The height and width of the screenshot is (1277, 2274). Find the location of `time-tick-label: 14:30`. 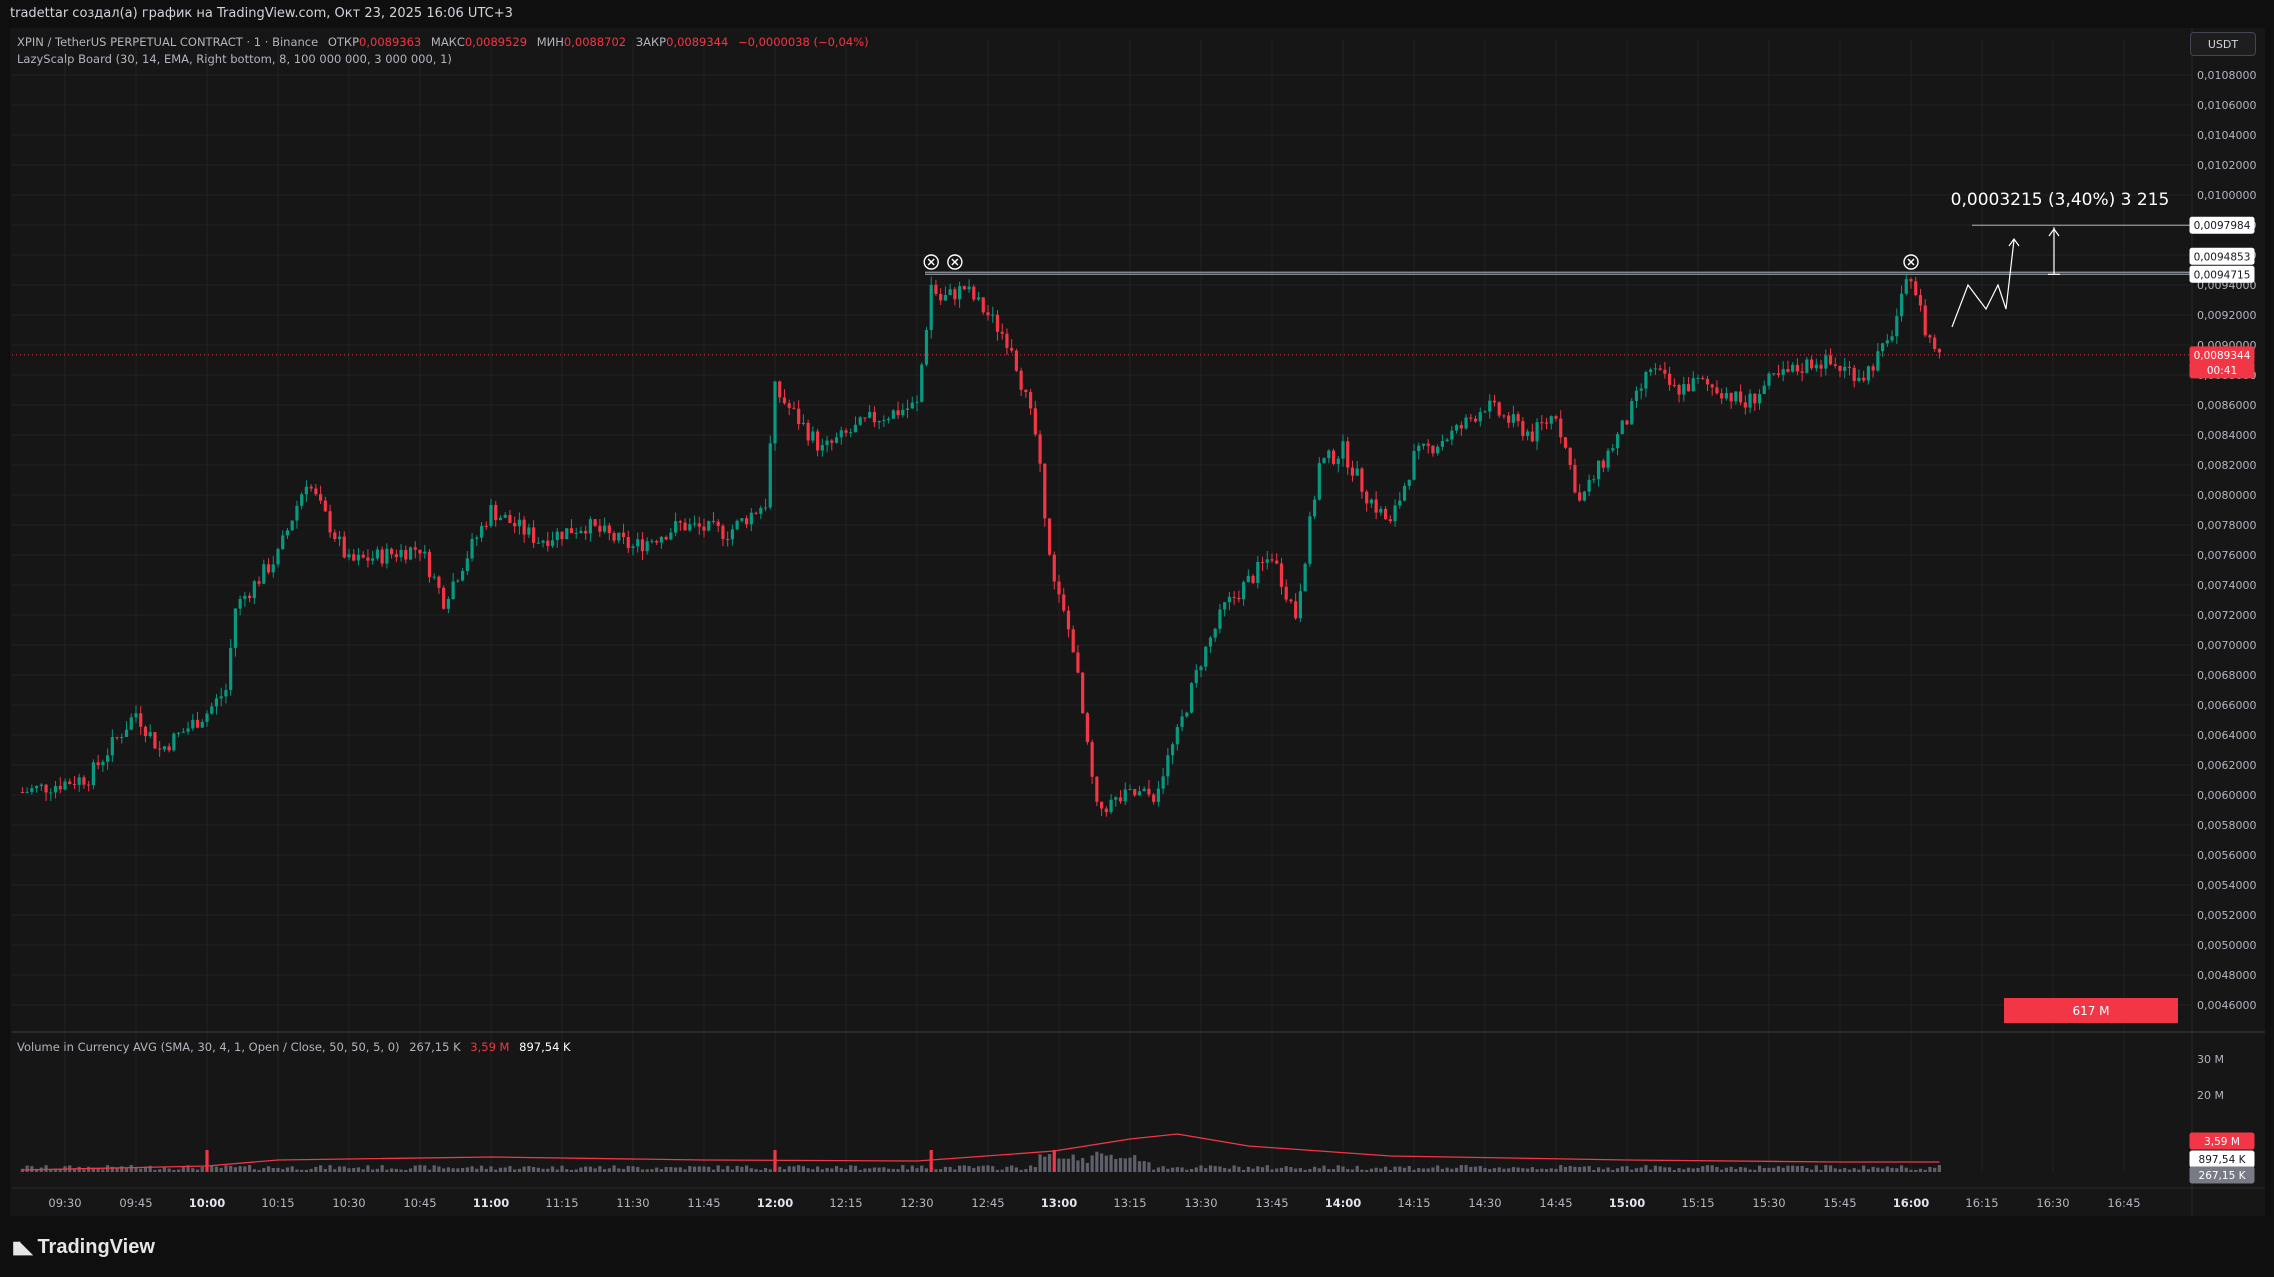

time-tick-label: 14:30 is located at coordinates (1484, 1203).